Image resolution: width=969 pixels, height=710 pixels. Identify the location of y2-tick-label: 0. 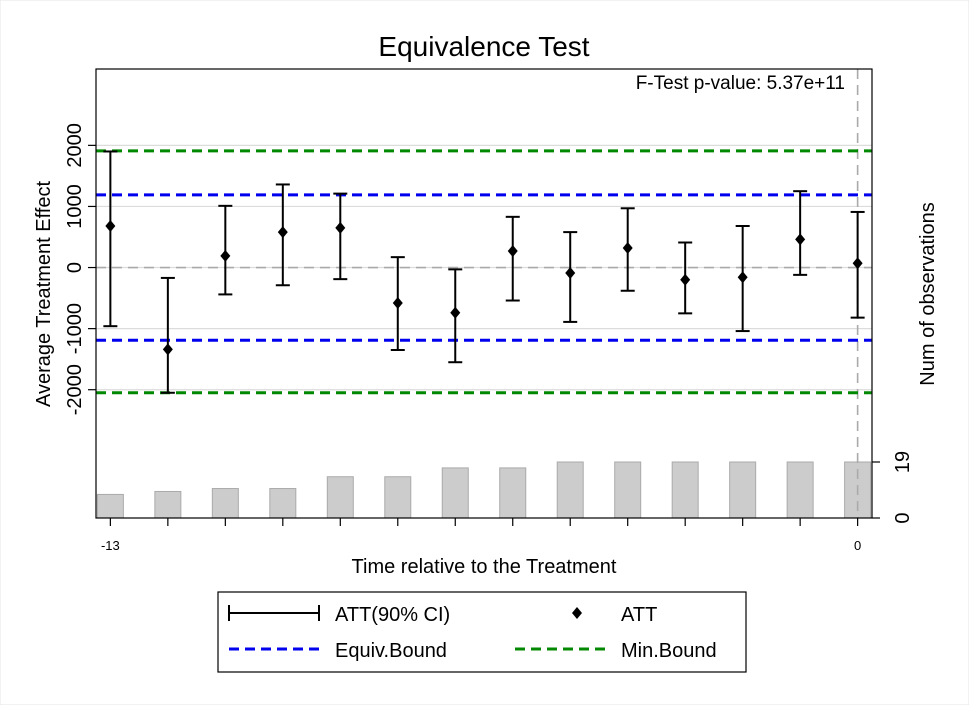
(903, 517).